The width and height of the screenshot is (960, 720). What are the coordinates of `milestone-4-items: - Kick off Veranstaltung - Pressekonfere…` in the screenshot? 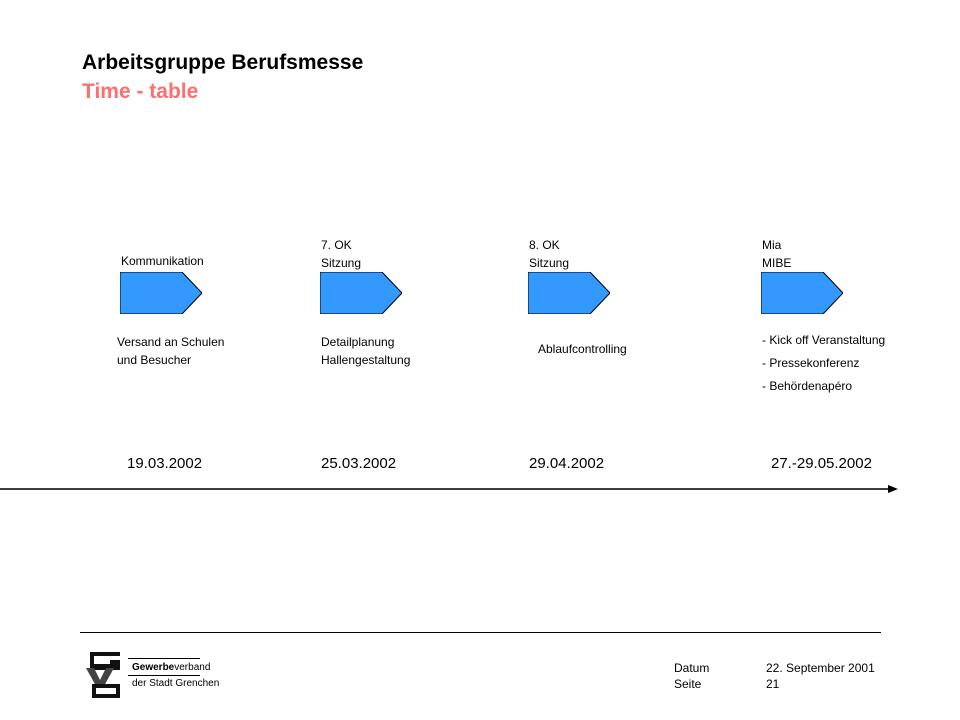 It's located at (823, 363).